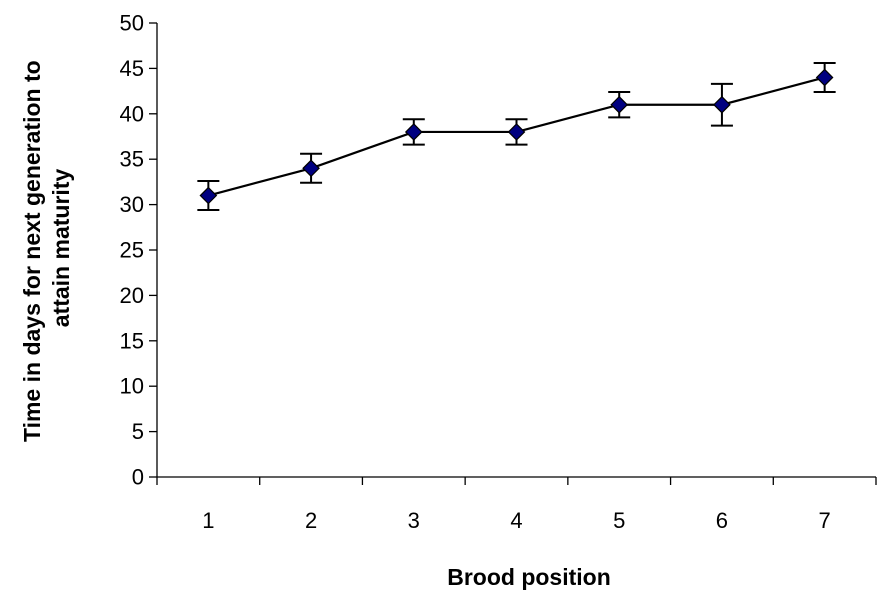 This screenshot has height=594, width=892. What do you see at coordinates (825, 520) in the screenshot?
I see `x-tick-label: 7` at bounding box center [825, 520].